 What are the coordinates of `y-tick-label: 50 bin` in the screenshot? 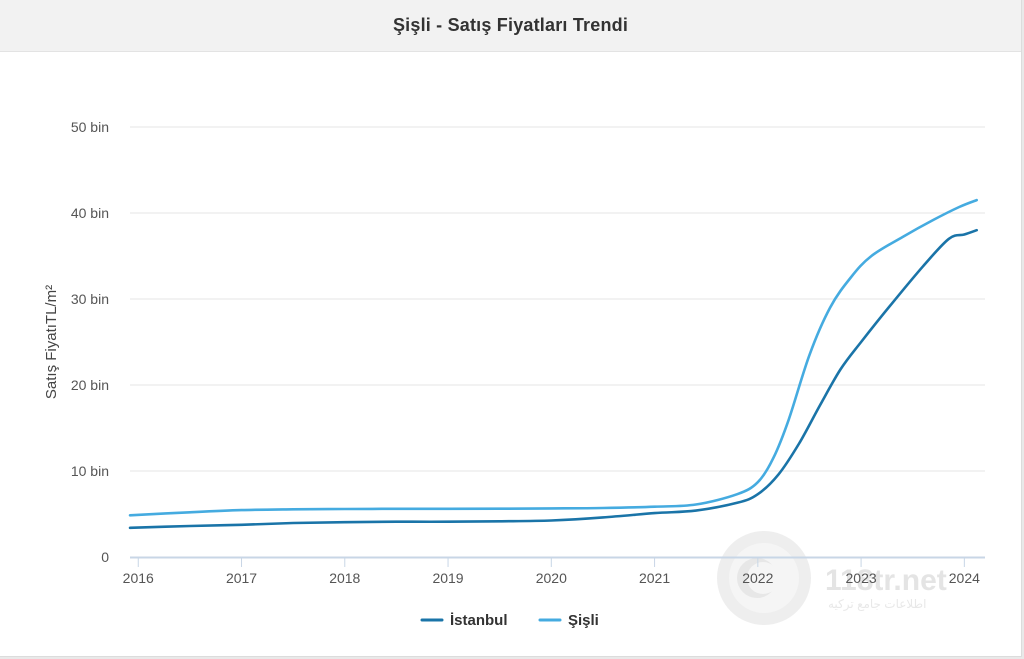 It's located at (90, 127).